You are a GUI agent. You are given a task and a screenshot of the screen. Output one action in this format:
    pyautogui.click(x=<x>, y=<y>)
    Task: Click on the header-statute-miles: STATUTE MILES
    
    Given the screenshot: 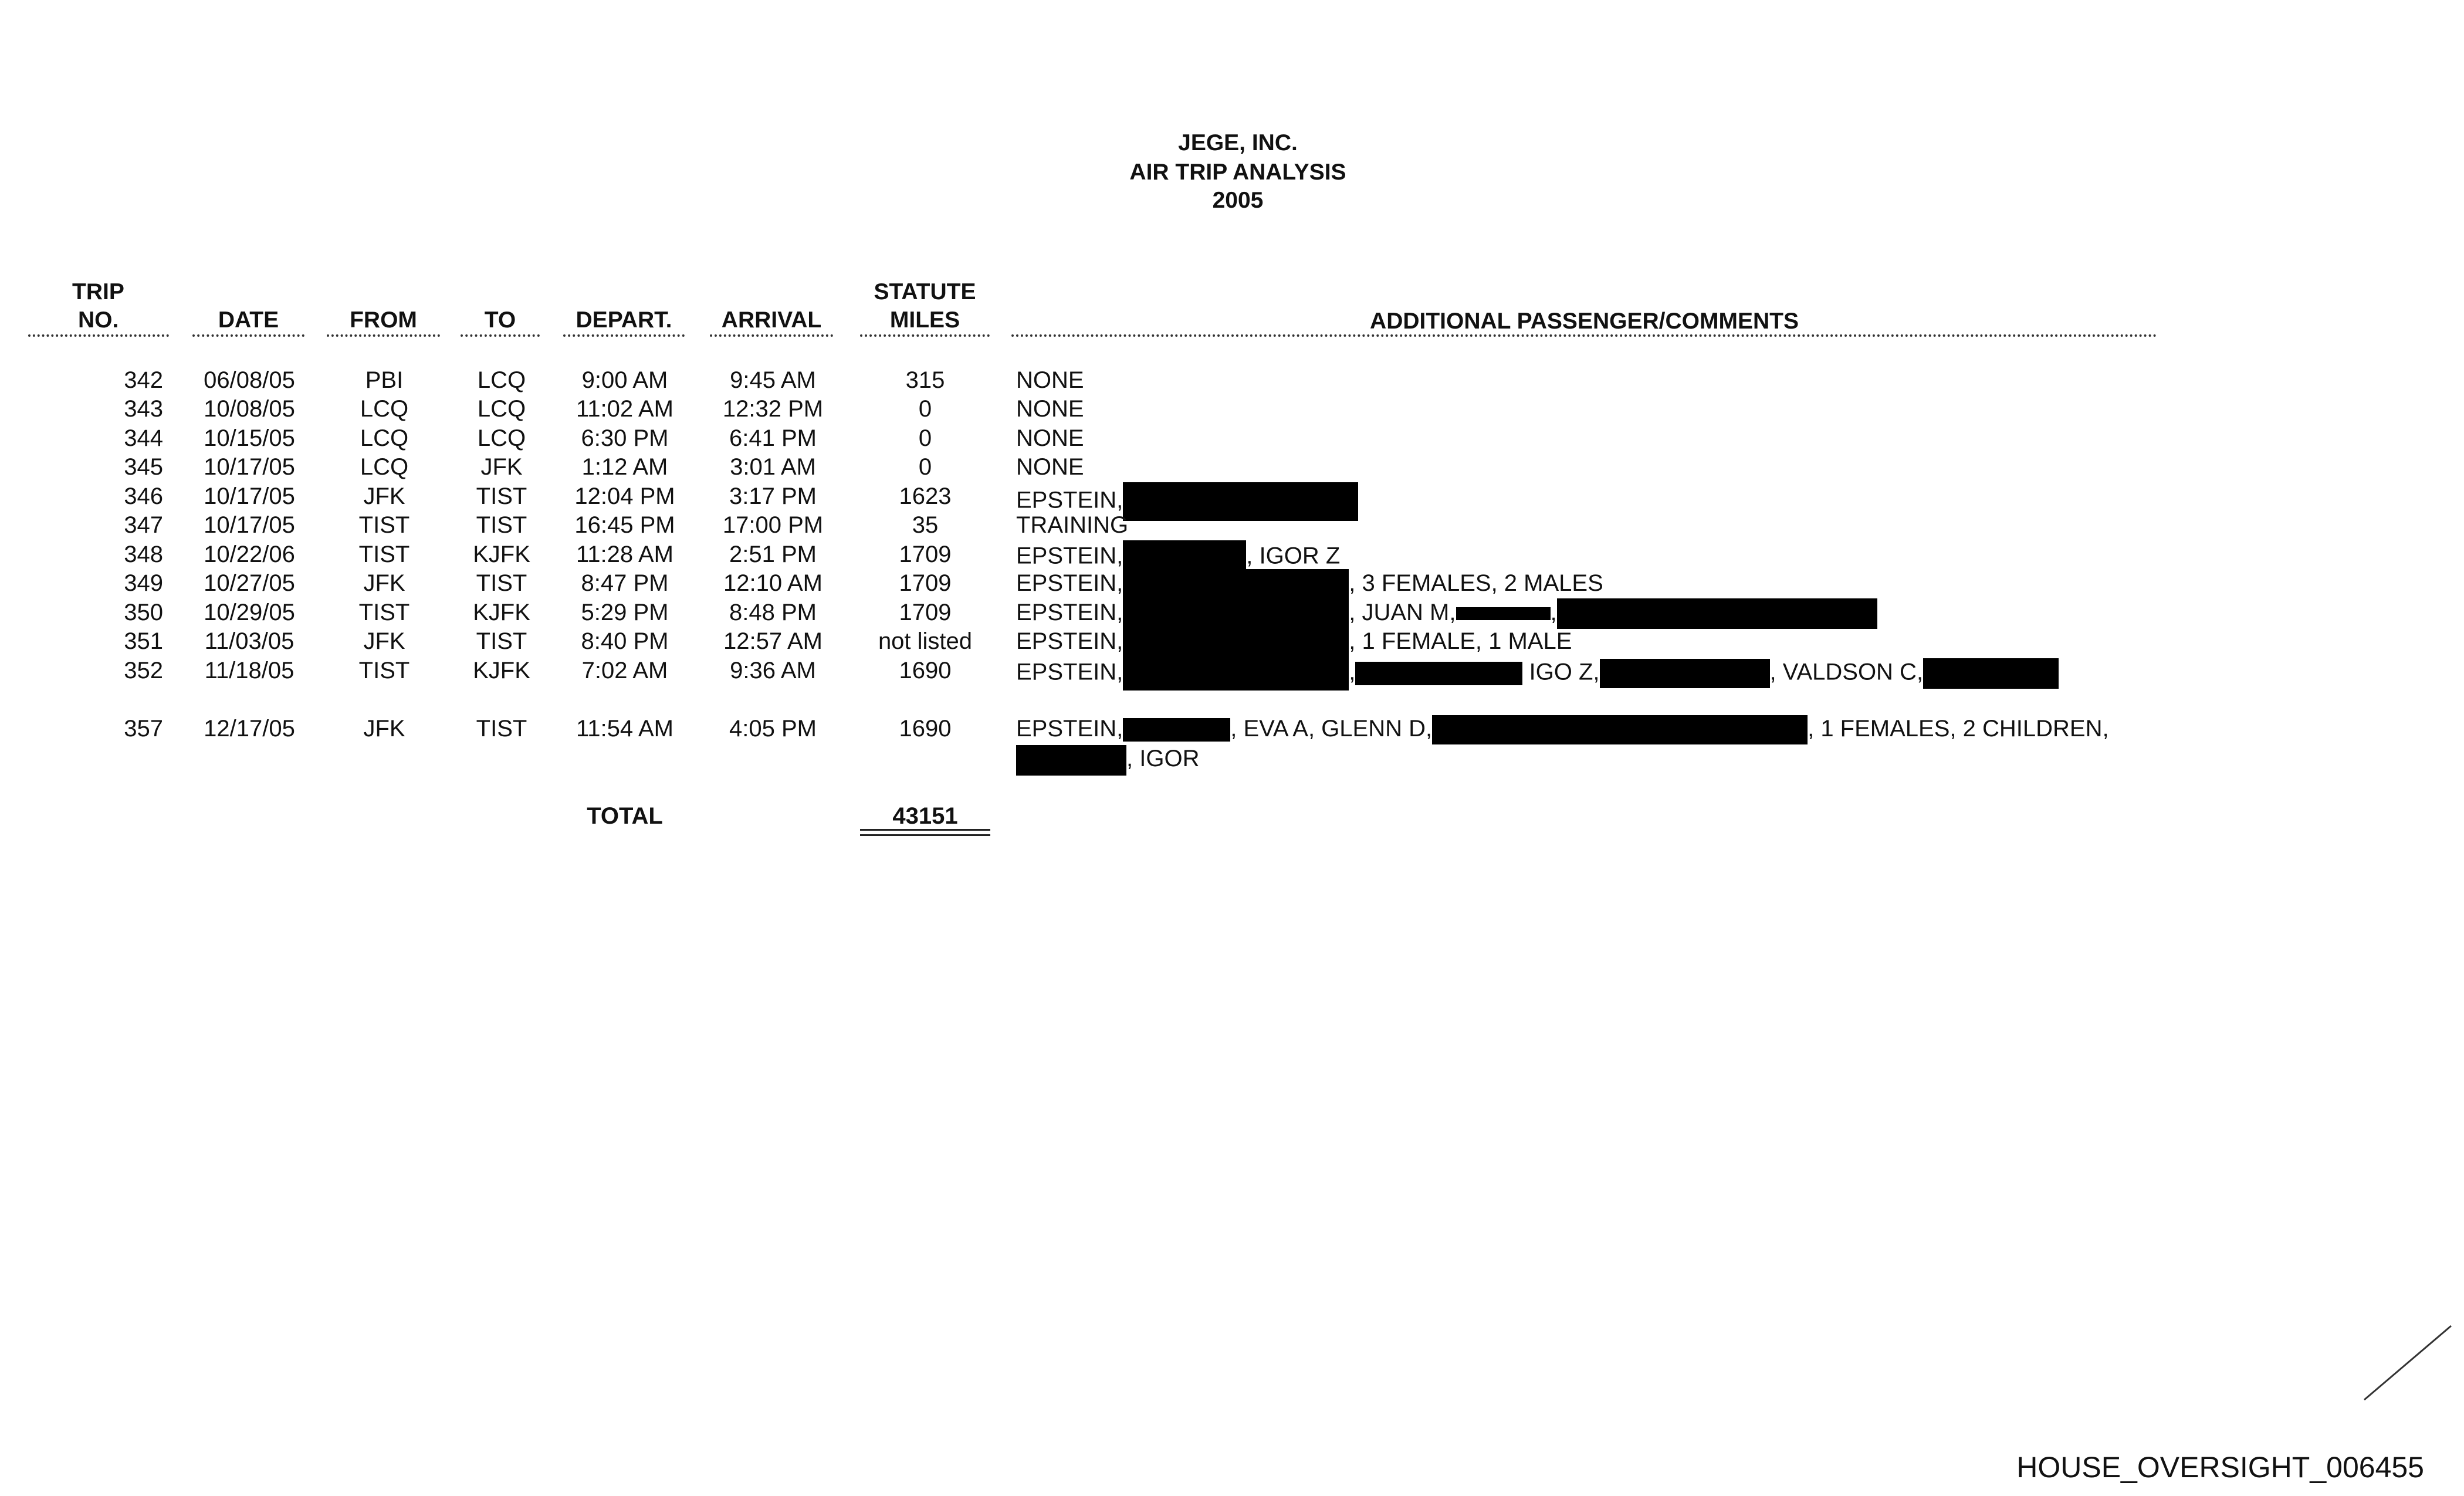 What is the action you would take?
    pyautogui.click(x=925, y=306)
    